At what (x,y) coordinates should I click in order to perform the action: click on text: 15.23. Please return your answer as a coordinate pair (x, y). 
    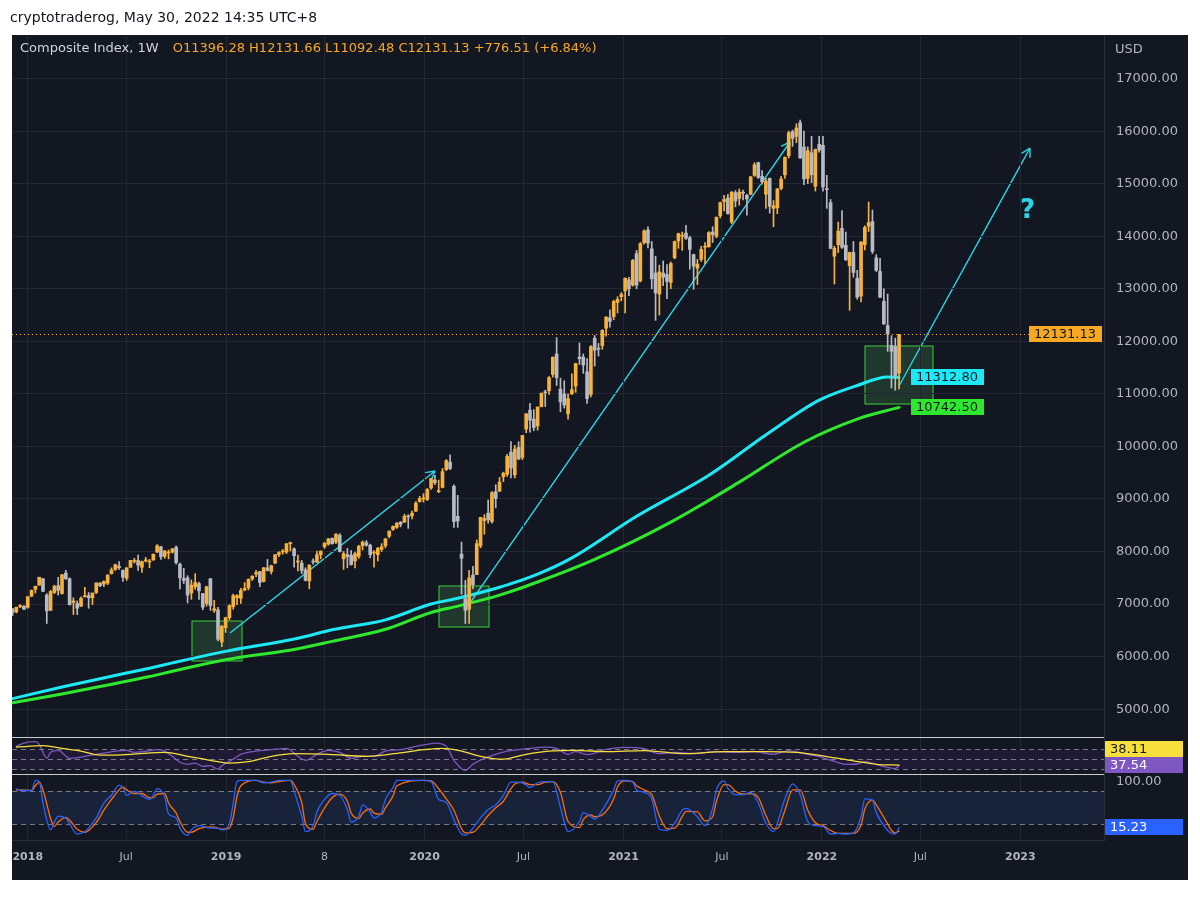
    Looking at the image, I should click on (1129, 827).